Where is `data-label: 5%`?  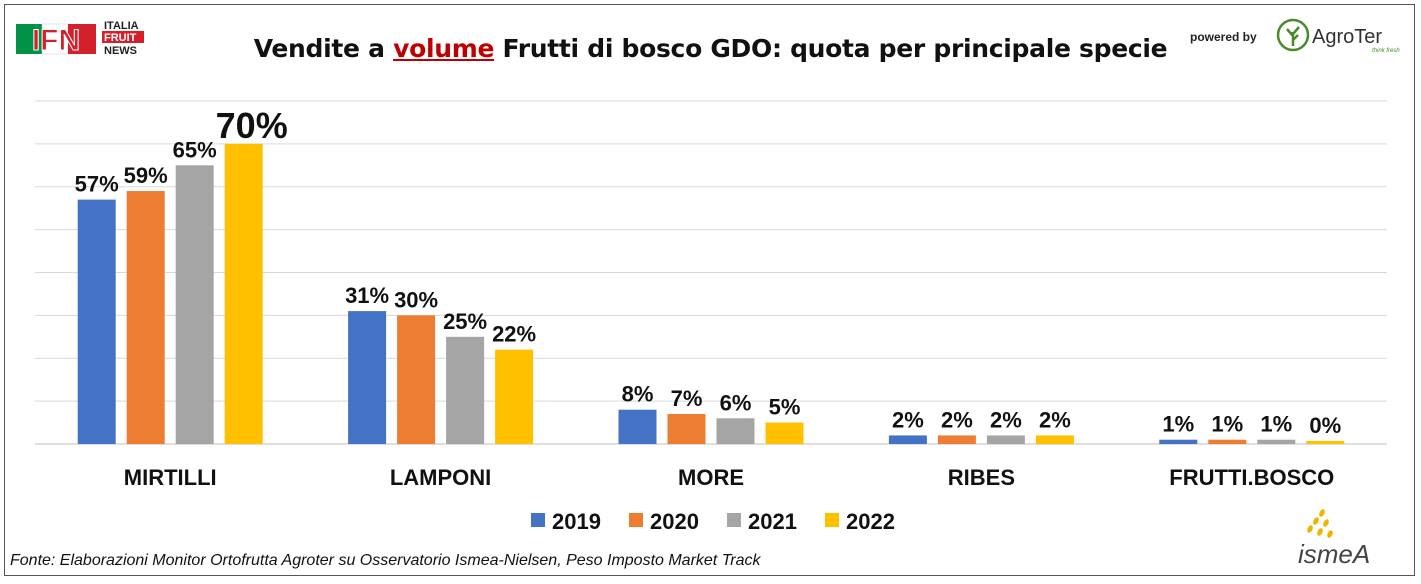 data-label: 5% is located at coordinates (785, 407).